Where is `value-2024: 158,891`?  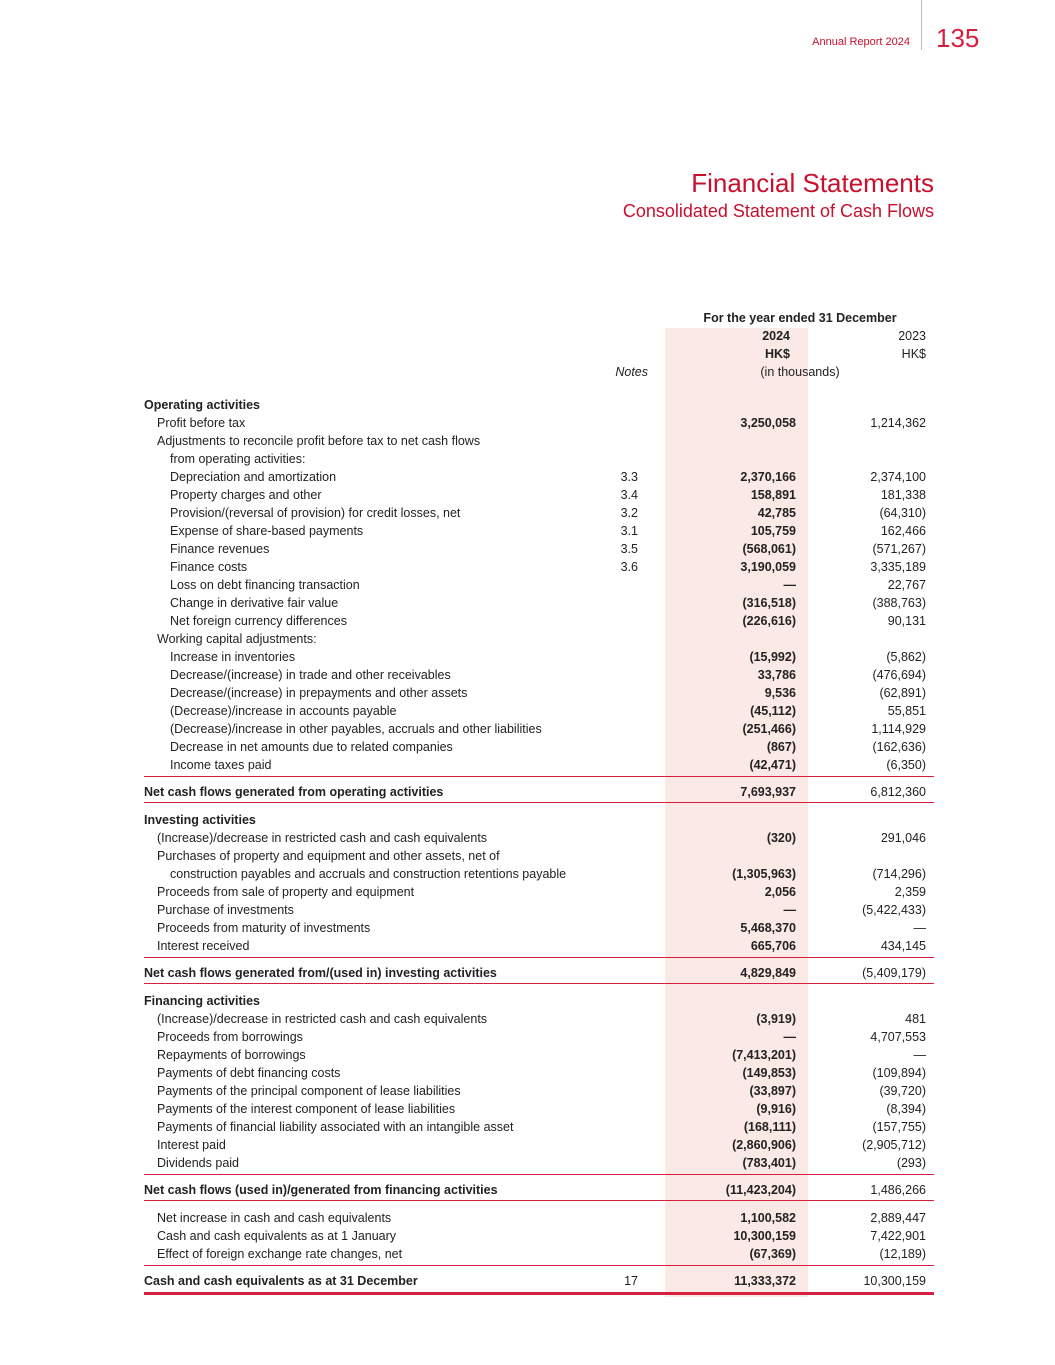 value-2024: 158,891 is located at coordinates (773, 495).